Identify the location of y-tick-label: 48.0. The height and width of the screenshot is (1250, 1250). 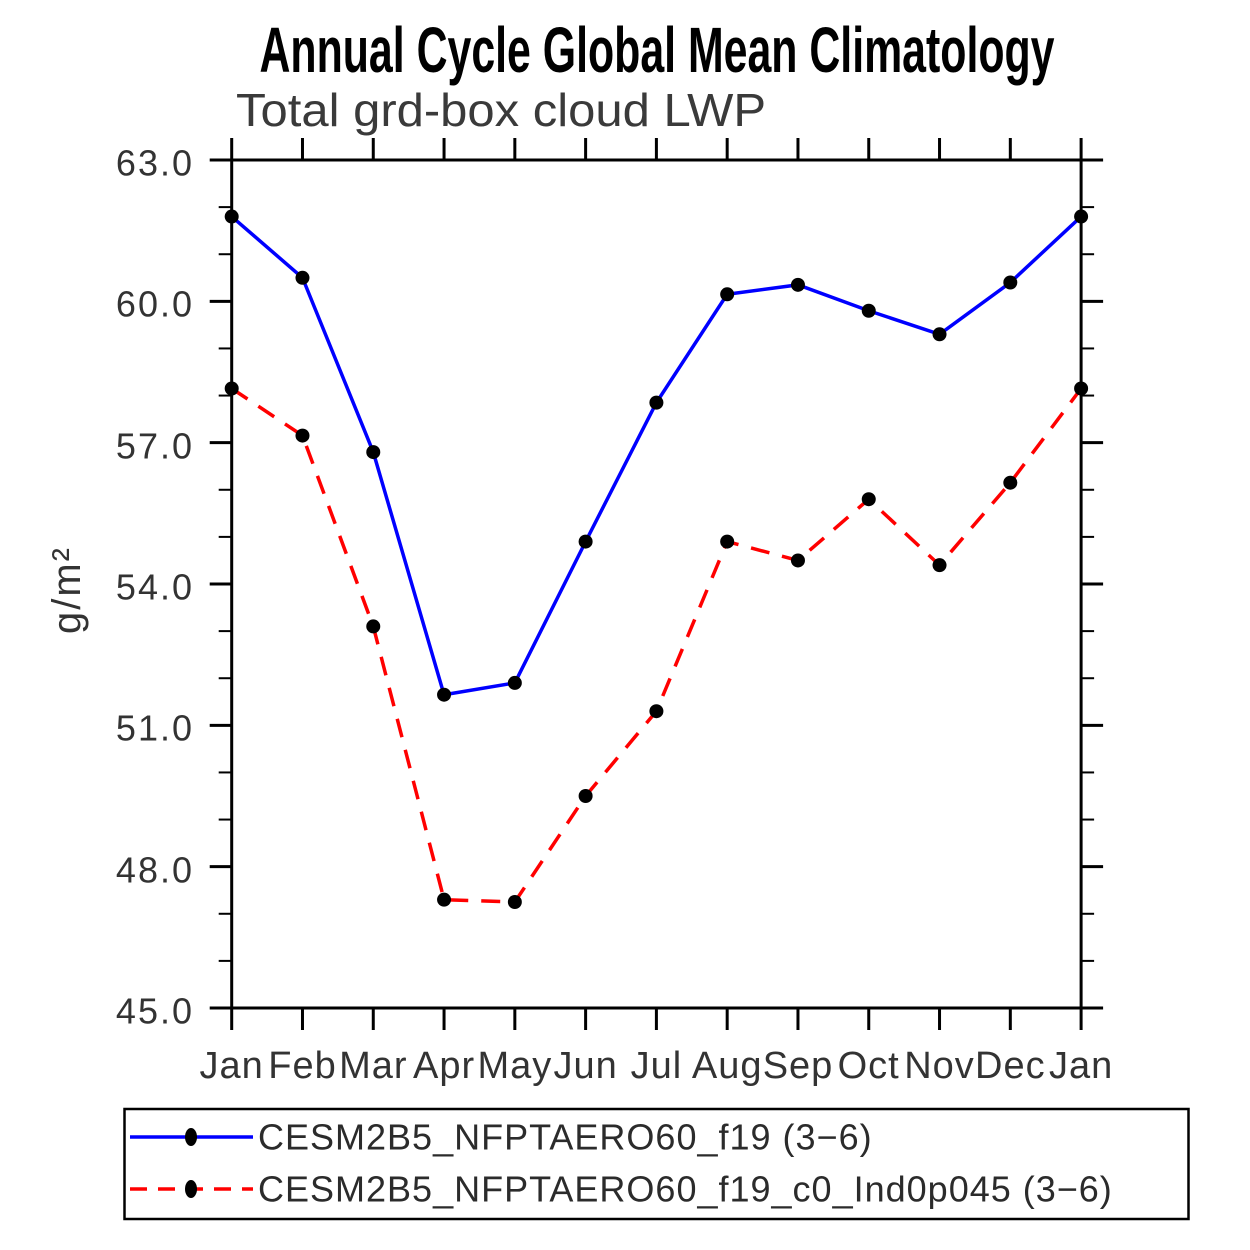
(155, 870).